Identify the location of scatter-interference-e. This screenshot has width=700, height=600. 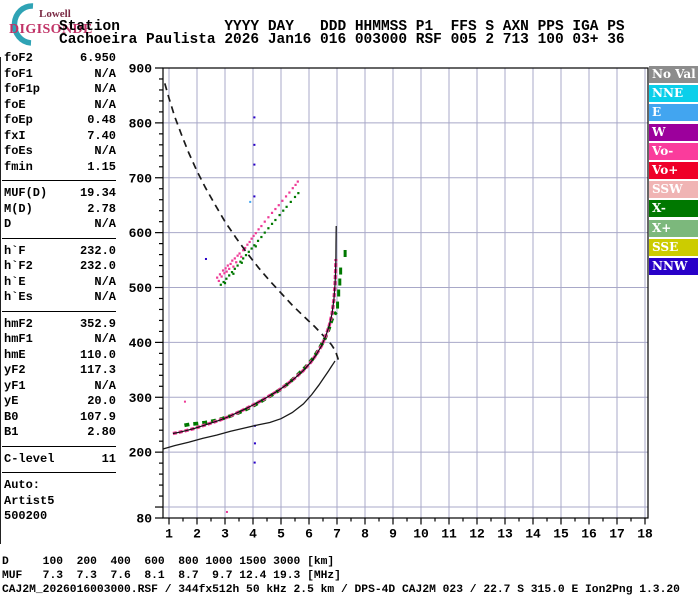
(250, 201).